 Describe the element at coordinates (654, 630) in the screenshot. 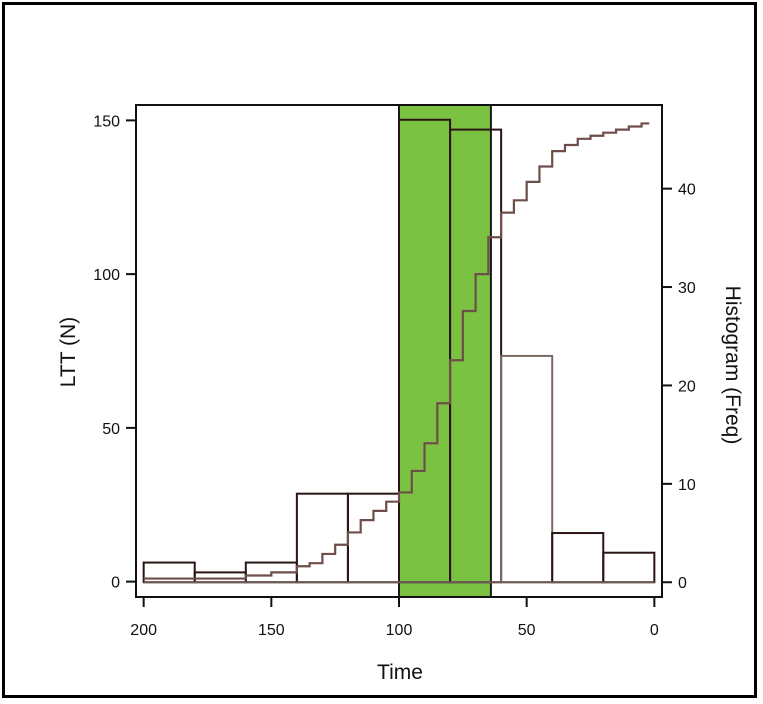

I see `x-tick-label-0: 0` at that location.